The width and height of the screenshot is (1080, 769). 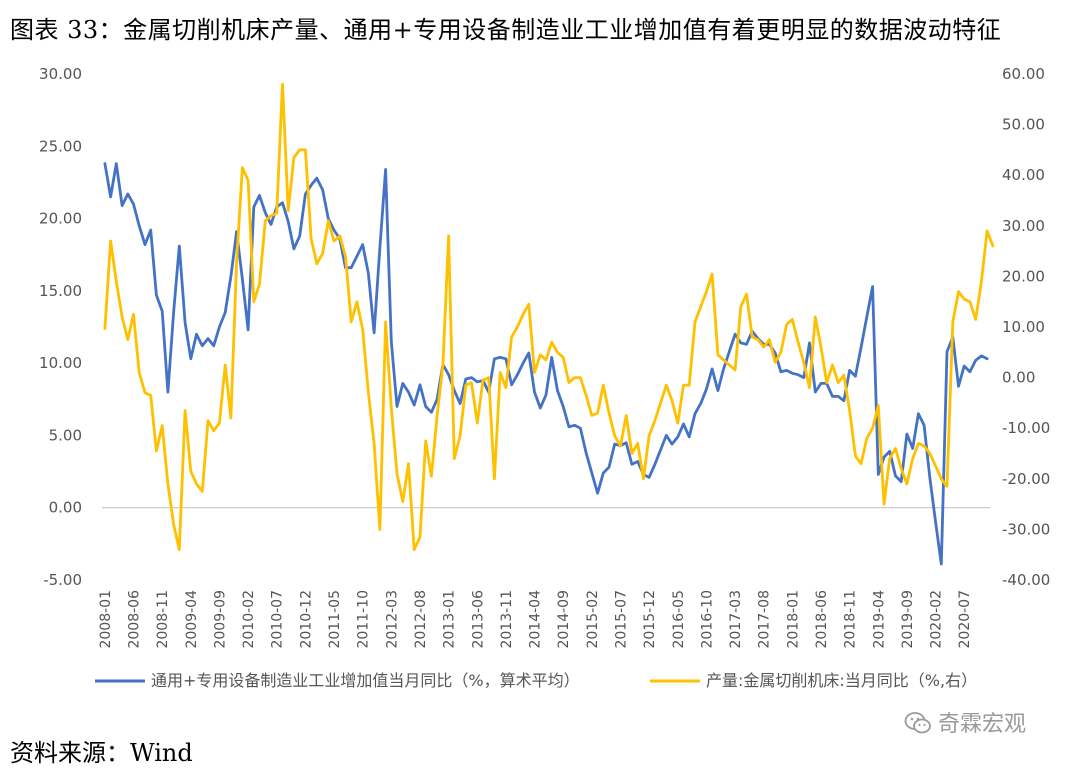 What do you see at coordinates (60, 363) in the screenshot?
I see `y-left-tick-label: 10.00` at bounding box center [60, 363].